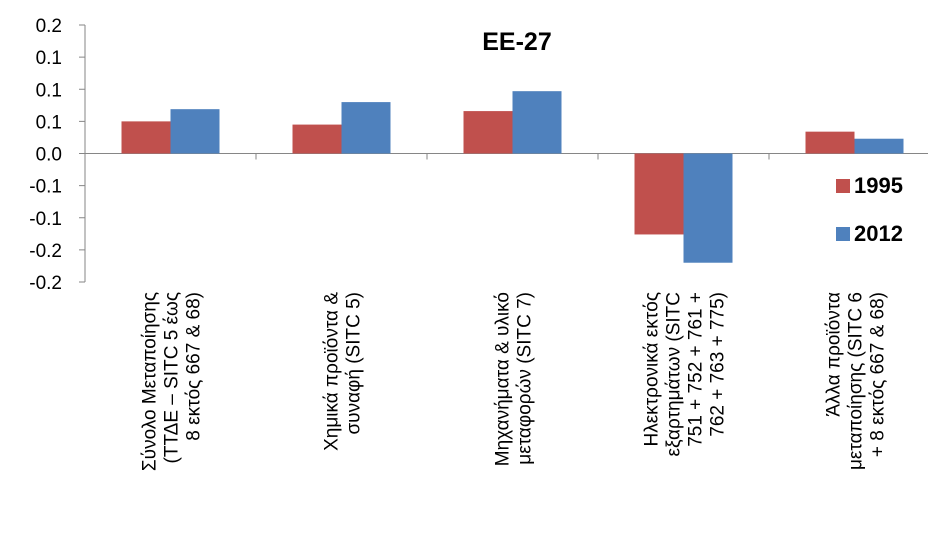 The height and width of the screenshot is (547, 928). I want to click on category-label: συναφή (SITC 5), so click(354, 363).